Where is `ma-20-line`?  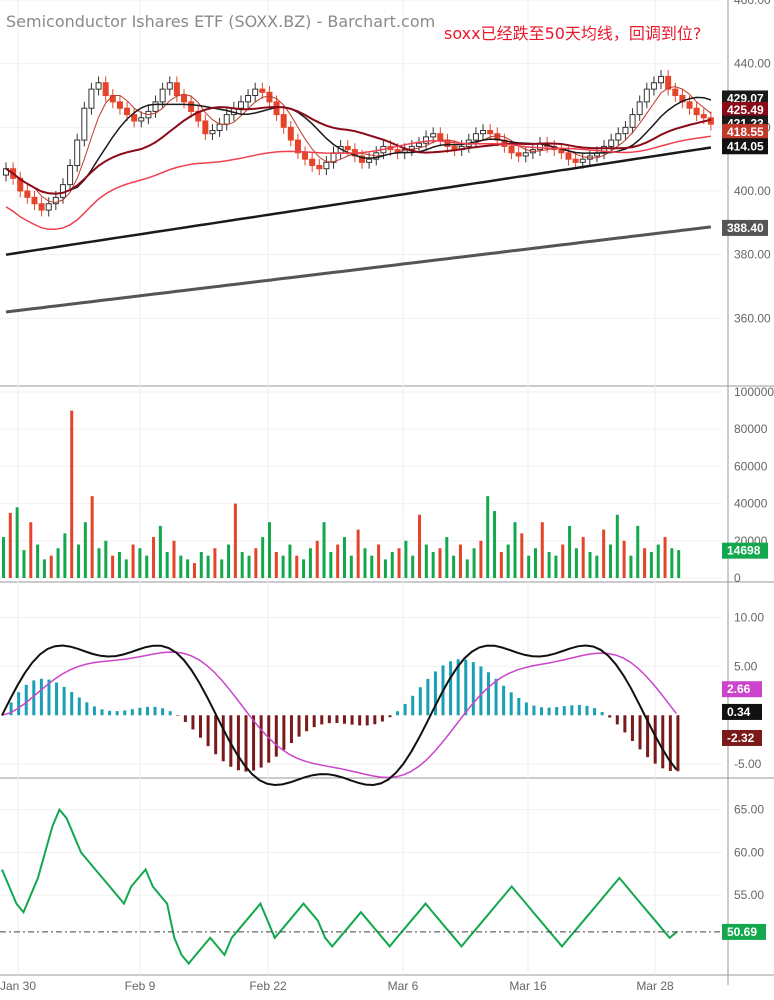
ma-20-line is located at coordinates (358, 150).